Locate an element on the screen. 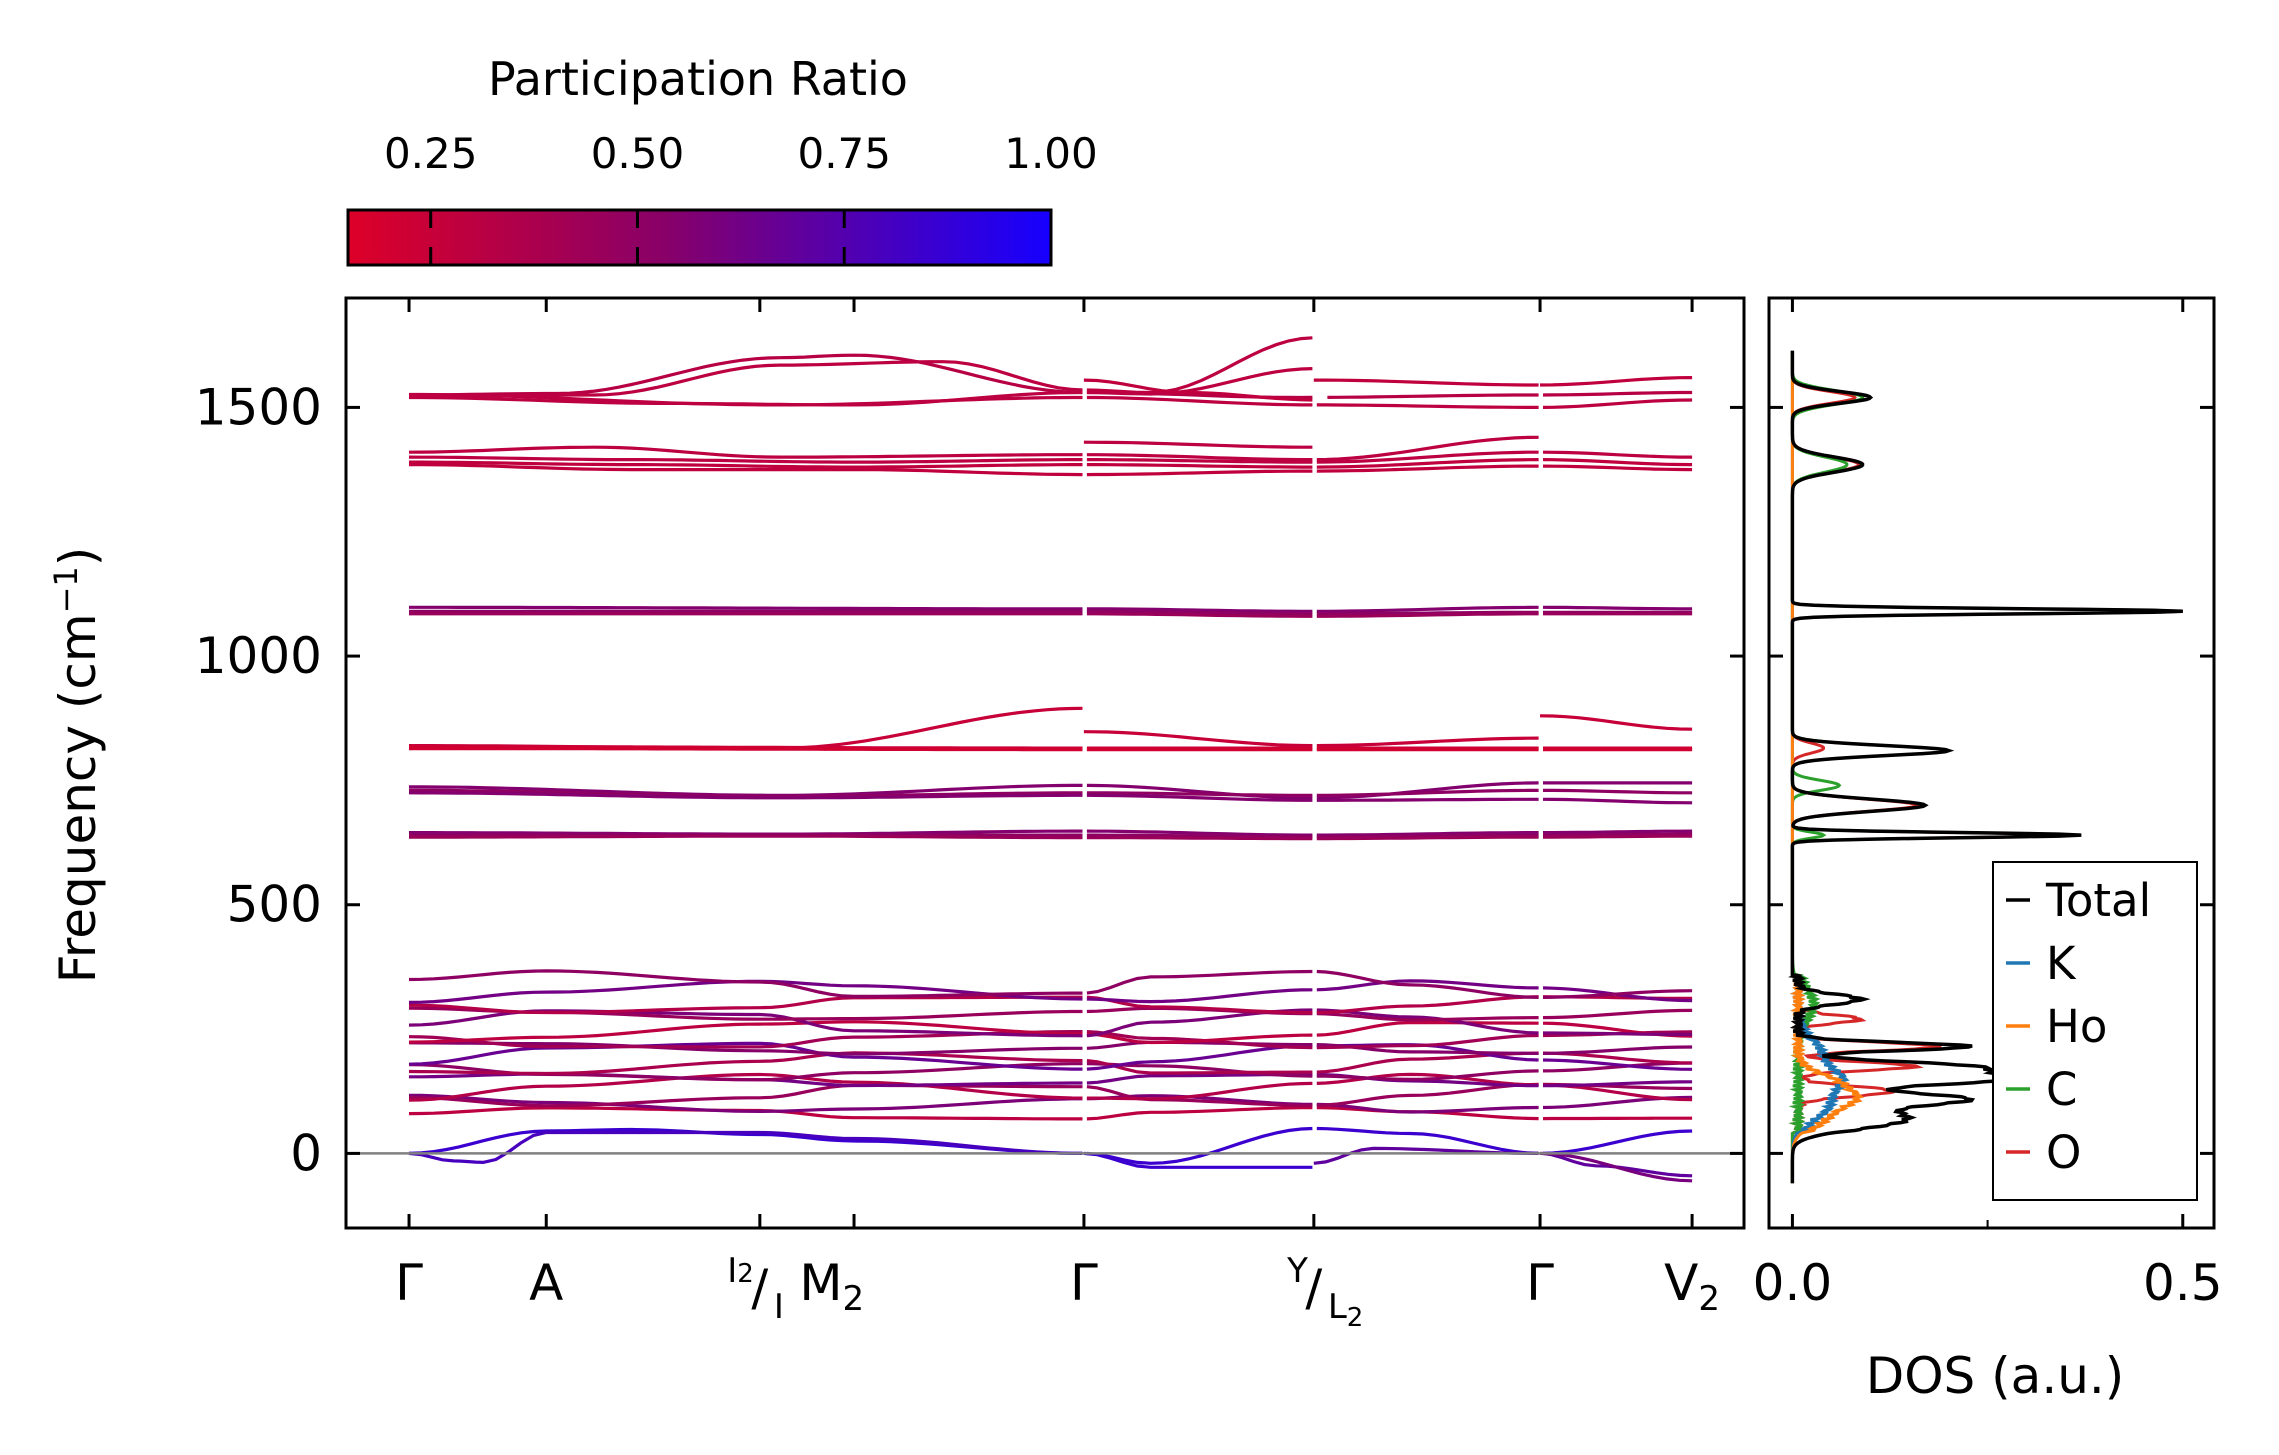  dos-axis-ticks: 0.0 0.5 is located at coordinates (1988, 805).